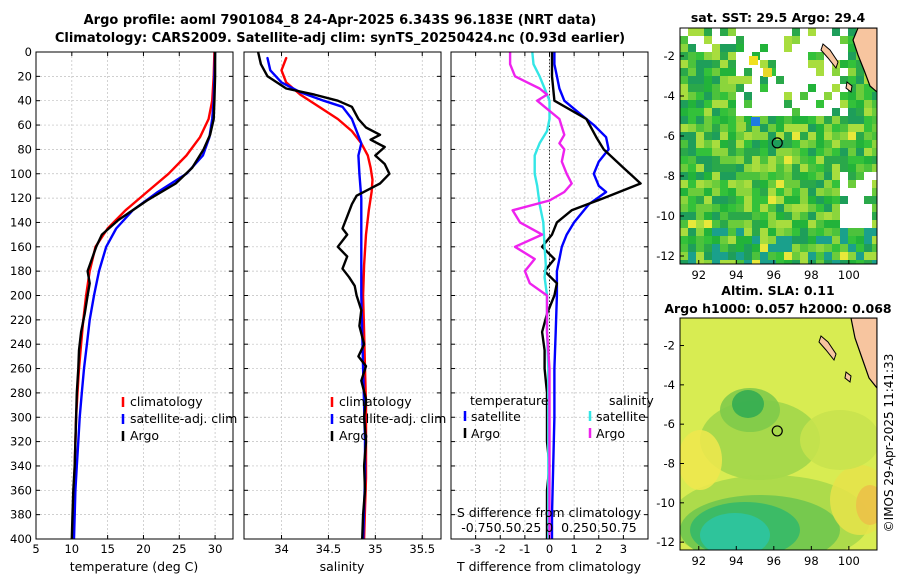  Describe the element at coordinates (342, 566) in the screenshot. I see `salinity-xlabel: salinity` at that location.